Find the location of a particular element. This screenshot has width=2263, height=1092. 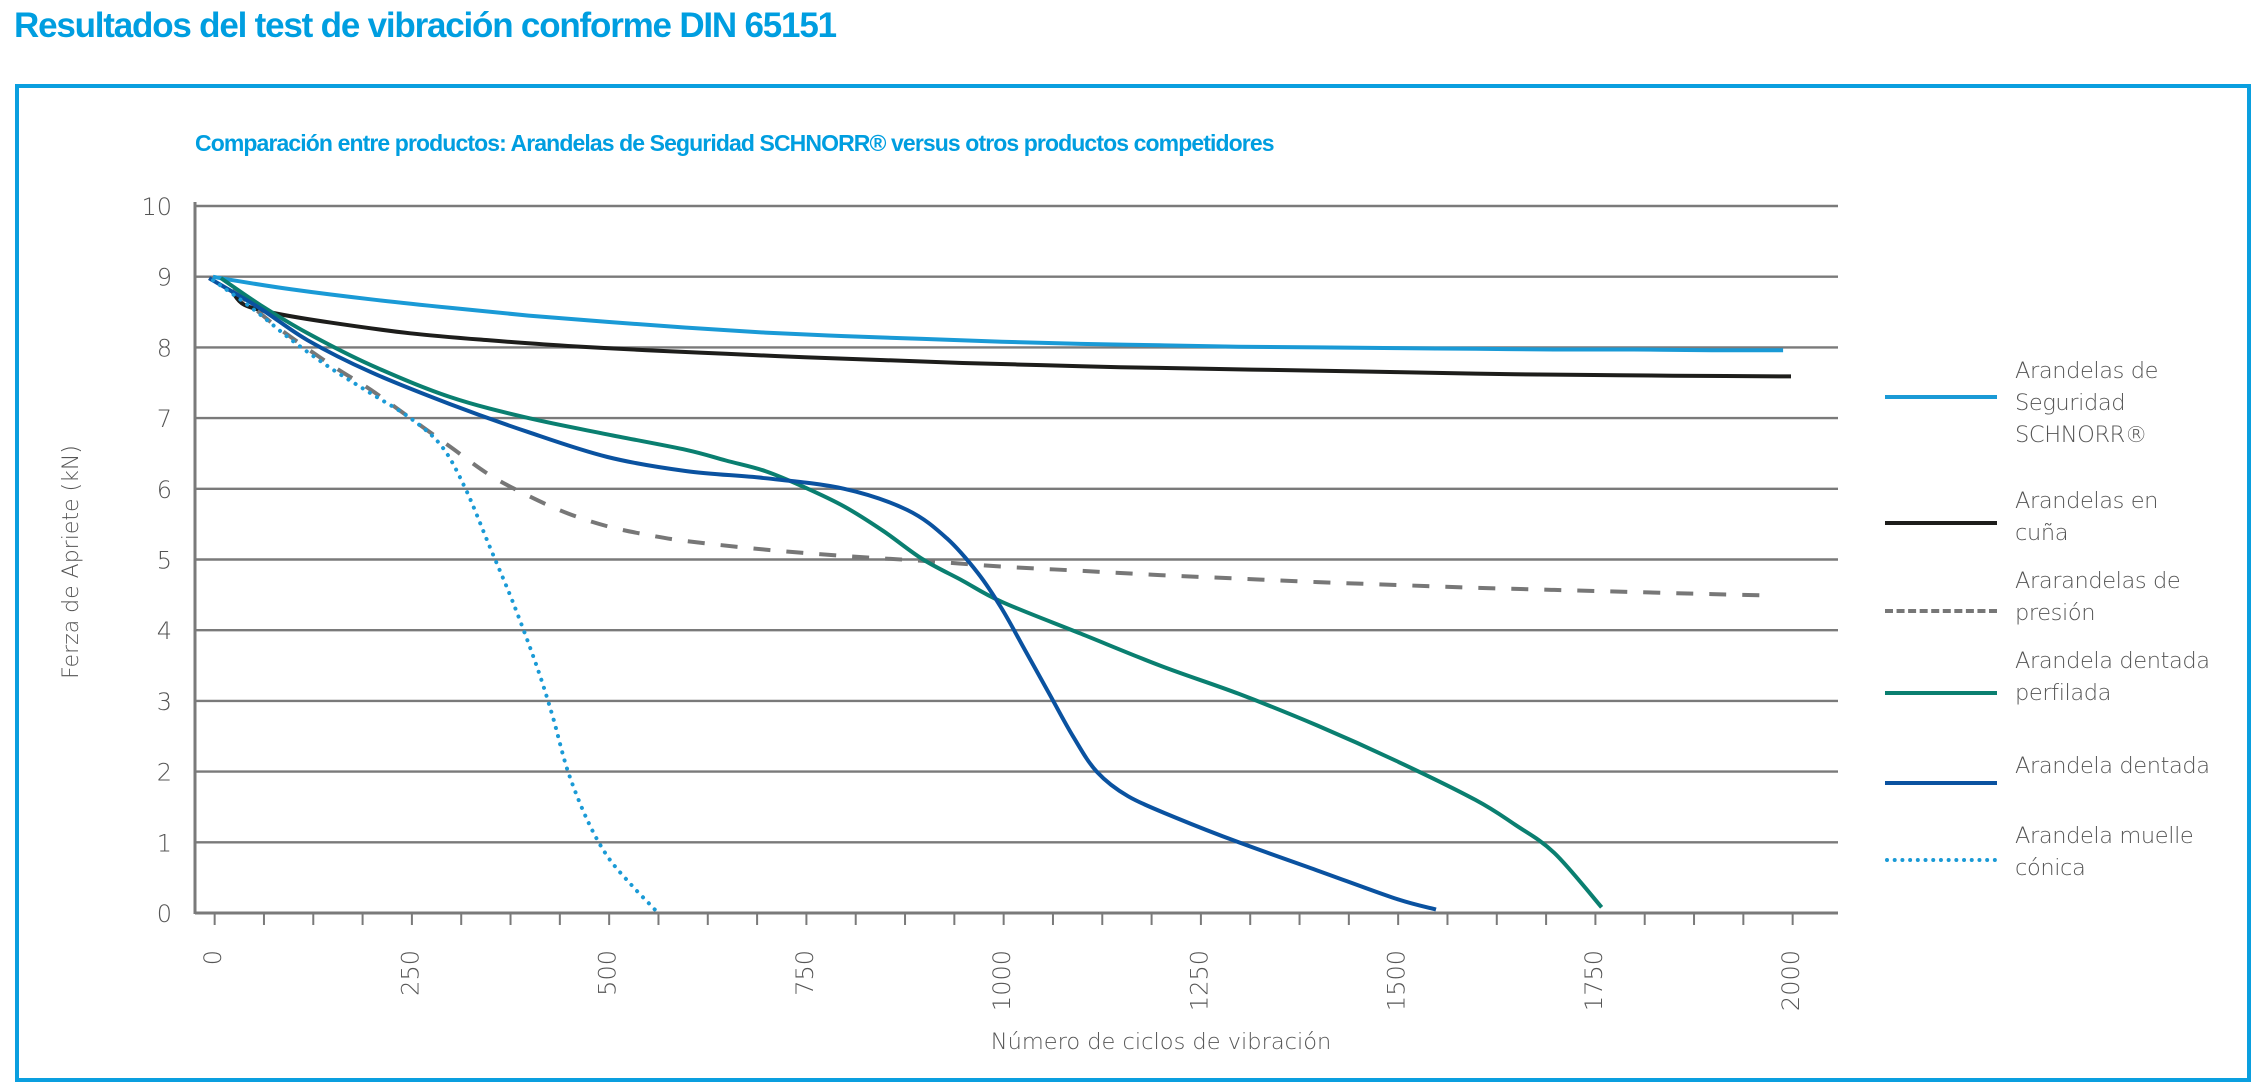

x-tick-label: 1750 is located at coordinates (1594, 980).